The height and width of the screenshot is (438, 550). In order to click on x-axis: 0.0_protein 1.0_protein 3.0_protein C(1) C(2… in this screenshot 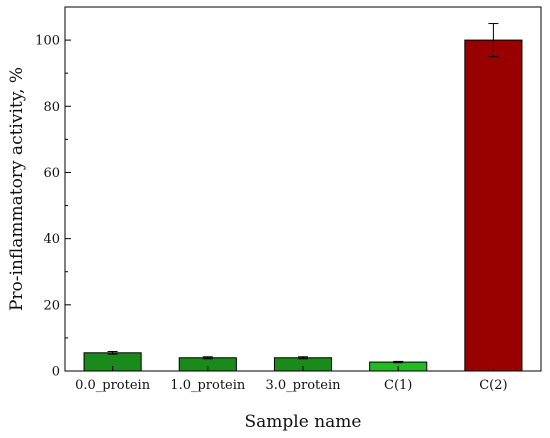, I will do `click(291, 379)`.